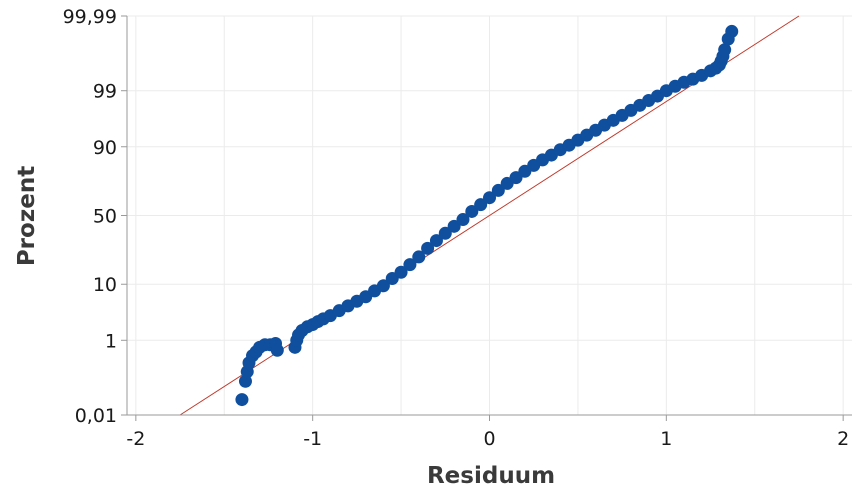 This screenshot has height=491, width=854. Describe the element at coordinates (111, 341) in the screenshot. I see `y-tick-label: 1` at that location.